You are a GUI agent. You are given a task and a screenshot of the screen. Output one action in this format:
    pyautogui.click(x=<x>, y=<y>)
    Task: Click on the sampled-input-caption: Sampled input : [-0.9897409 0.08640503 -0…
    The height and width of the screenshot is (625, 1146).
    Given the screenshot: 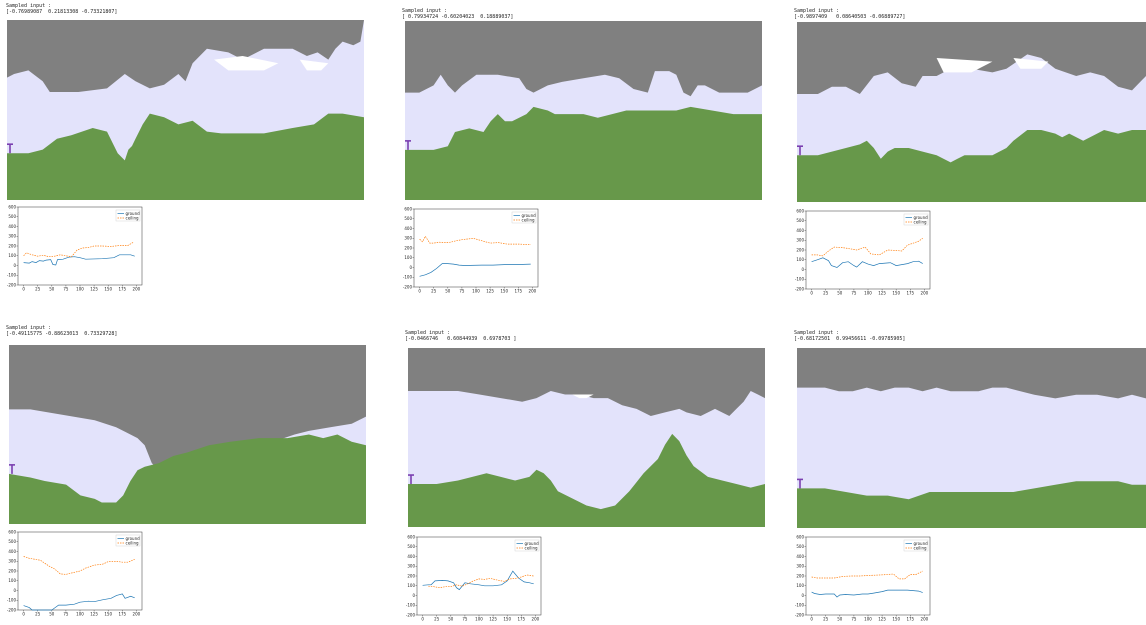 What is the action you would take?
    pyautogui.click(x=849, y=14)
    